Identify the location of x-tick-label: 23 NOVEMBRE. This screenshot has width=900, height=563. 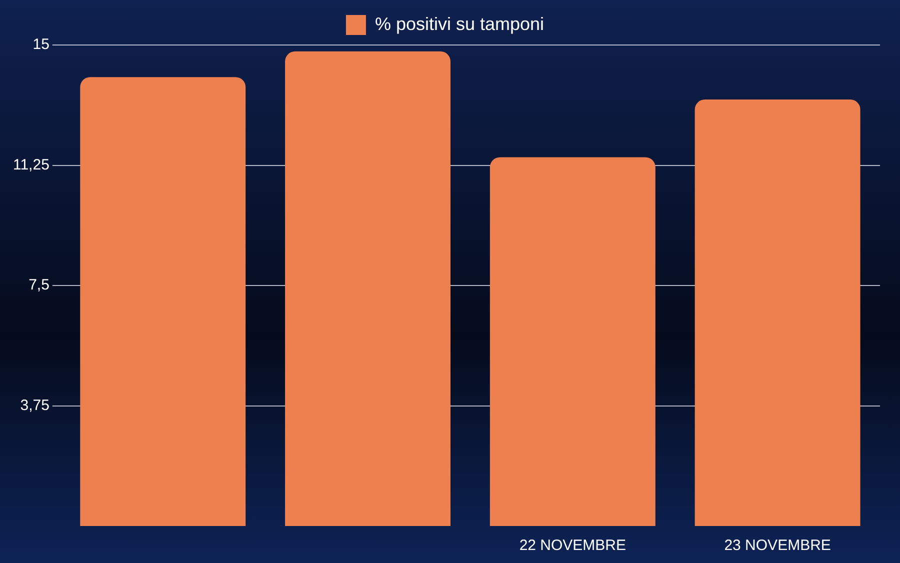
(777, 545).